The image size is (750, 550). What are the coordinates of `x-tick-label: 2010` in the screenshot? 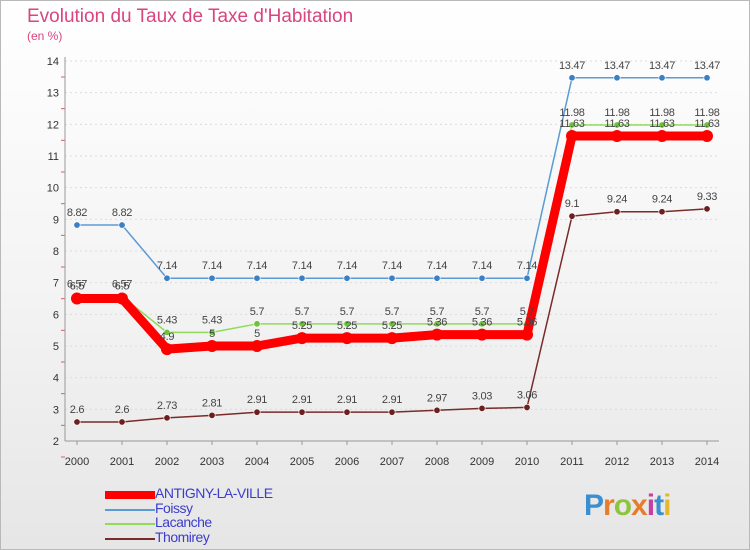 It's located at (527, 462).